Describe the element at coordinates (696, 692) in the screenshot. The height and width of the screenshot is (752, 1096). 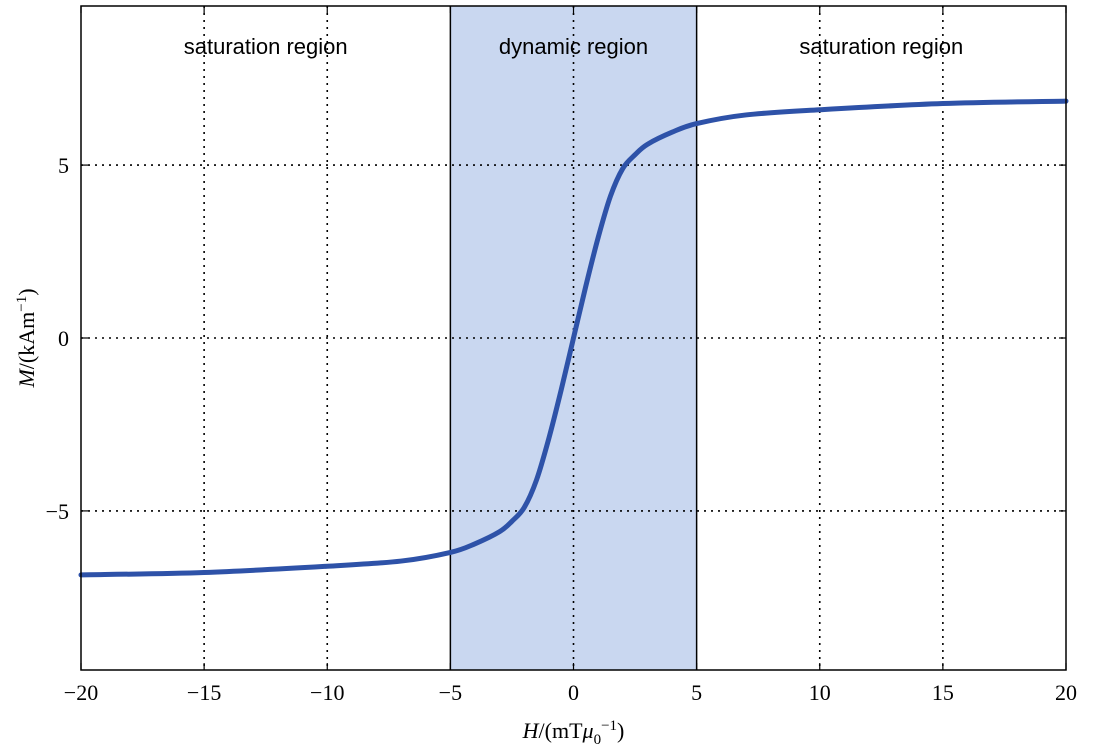
I see `x-tick-label: 5` at that location.